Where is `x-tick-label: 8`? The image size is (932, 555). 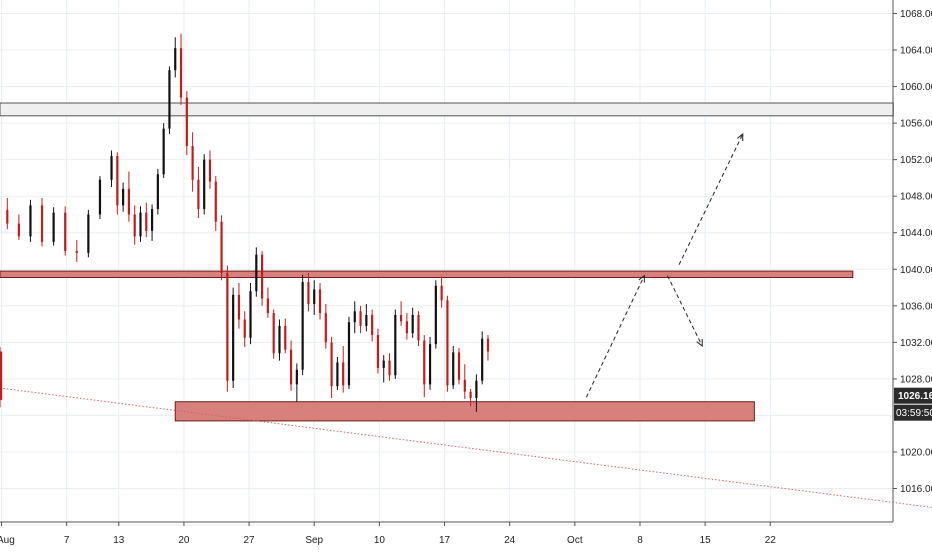 x-tick-label: 8 is located at coordinates (640, 540).